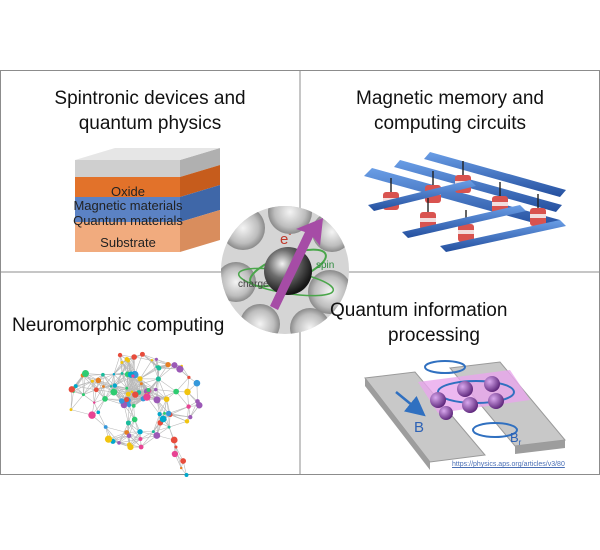 The image size is (600, 550). What do you see at coordinates (150, 98) in the screenshot?
I see `title-line: Spintronic devices and` at bounding box center [150, 98].